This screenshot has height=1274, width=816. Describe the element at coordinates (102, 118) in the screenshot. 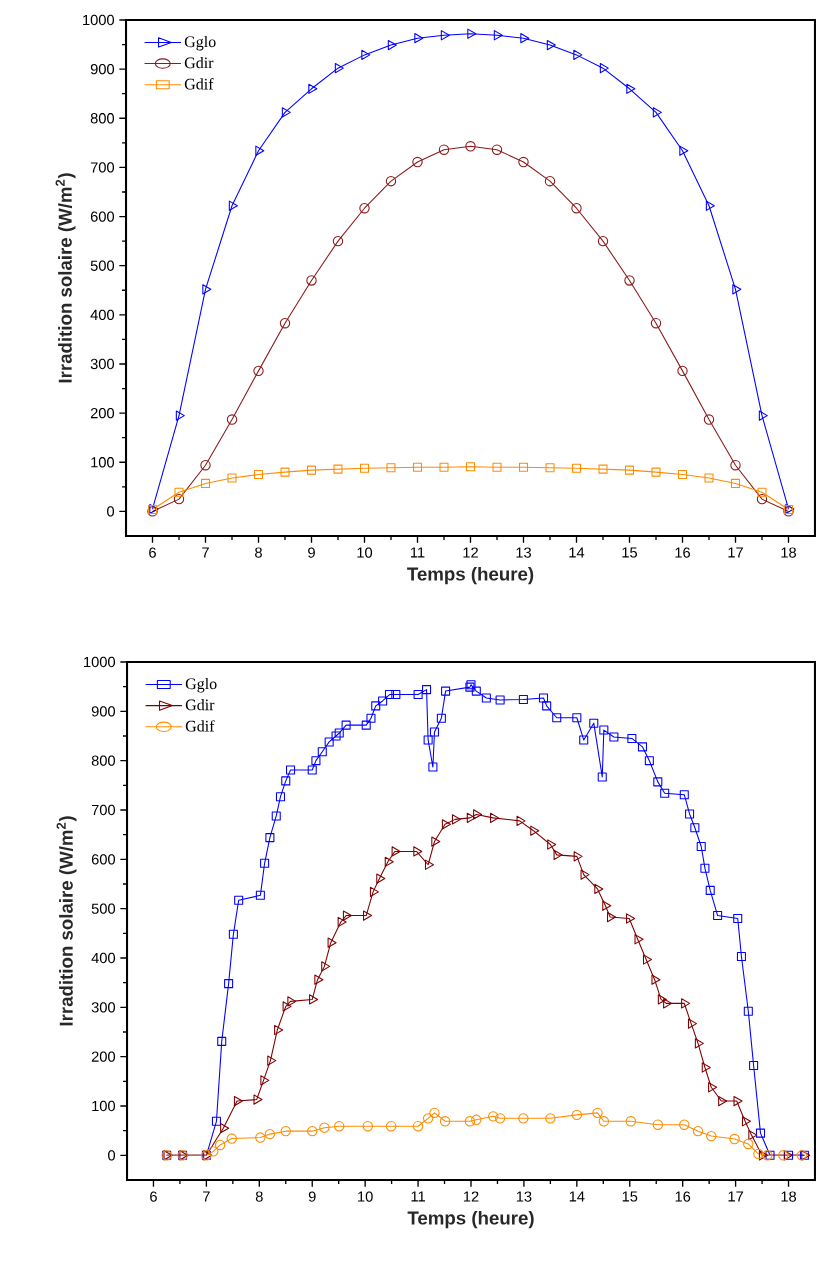

I see `y-tick-label: 800` at that location.